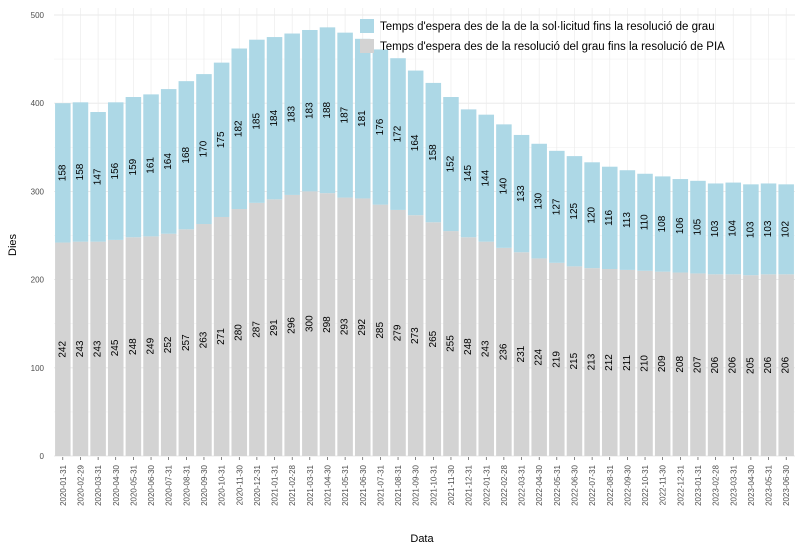  I want to click on x-tick-label: 2021-06-30, so click(363, 484).